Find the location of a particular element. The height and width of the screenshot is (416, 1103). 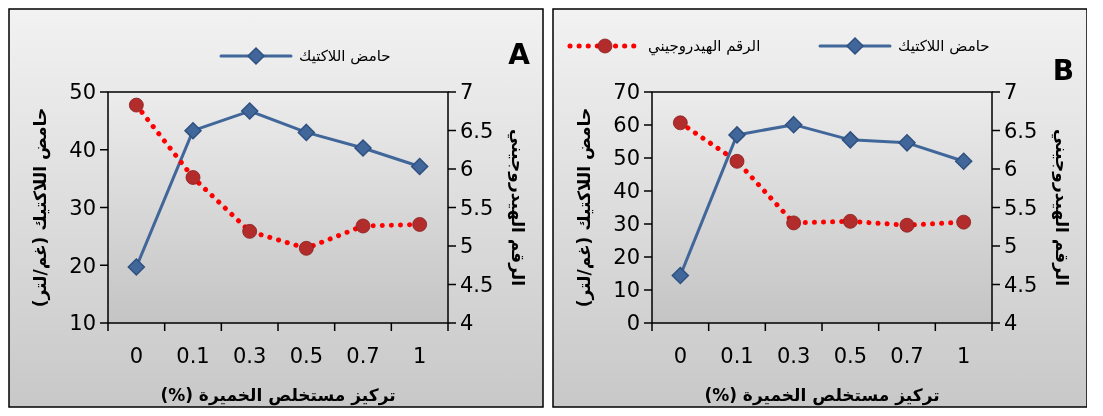

y-tick-label: 70 is located at coordinates (626, 92).